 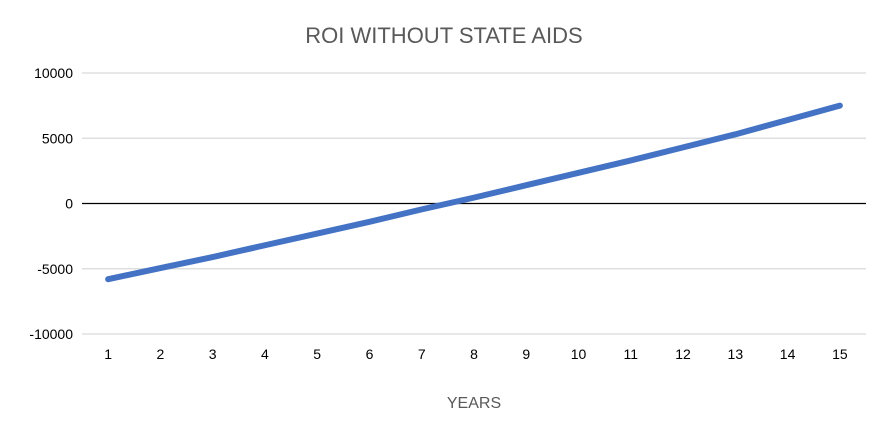 What do you see at coordinates (108, 354) in the screenshot?
I see `x-tick-label: 1` at bounding box center [108, 354].